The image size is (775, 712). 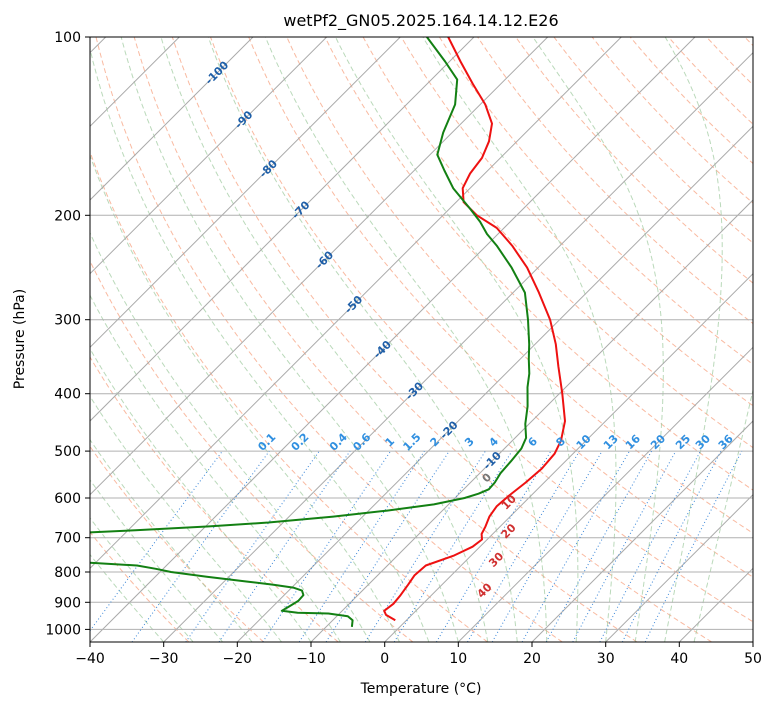 What do you see at coordinates (67, 395) in the screenshot?
I see `y-tick-label: 400` at bounding box center [67, 395].